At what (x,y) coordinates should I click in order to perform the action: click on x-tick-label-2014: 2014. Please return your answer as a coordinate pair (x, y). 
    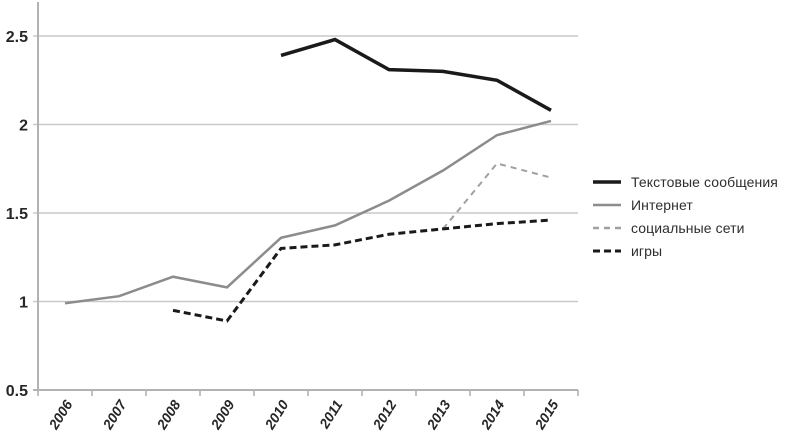
    Looking at the image, I should click on (492, 415).